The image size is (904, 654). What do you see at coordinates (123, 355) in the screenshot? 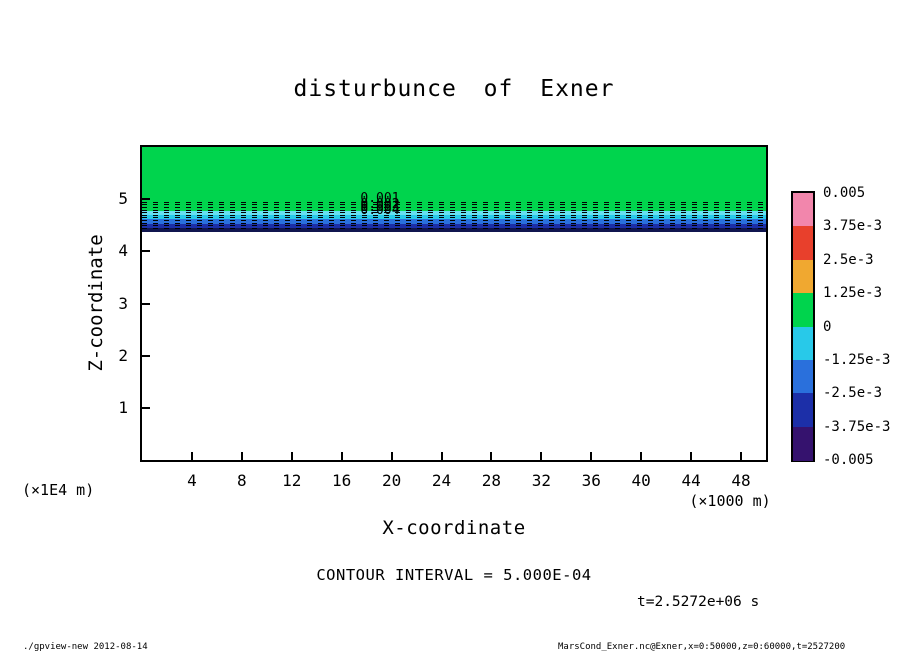
I see `y-tick-label: 2` at bounding box center [123, 355].